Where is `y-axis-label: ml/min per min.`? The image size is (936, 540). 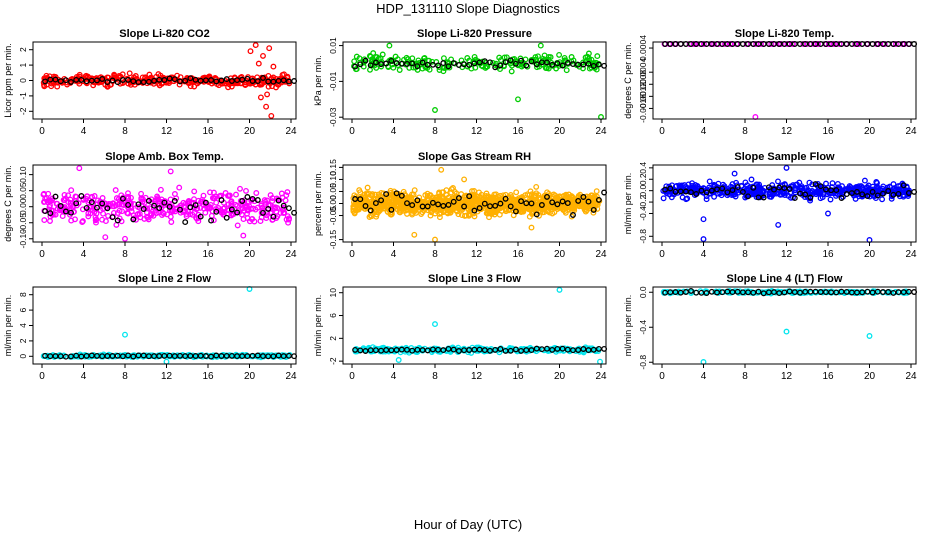 y-axis-label: ml/min per min. is located at coordinates (318, 326).